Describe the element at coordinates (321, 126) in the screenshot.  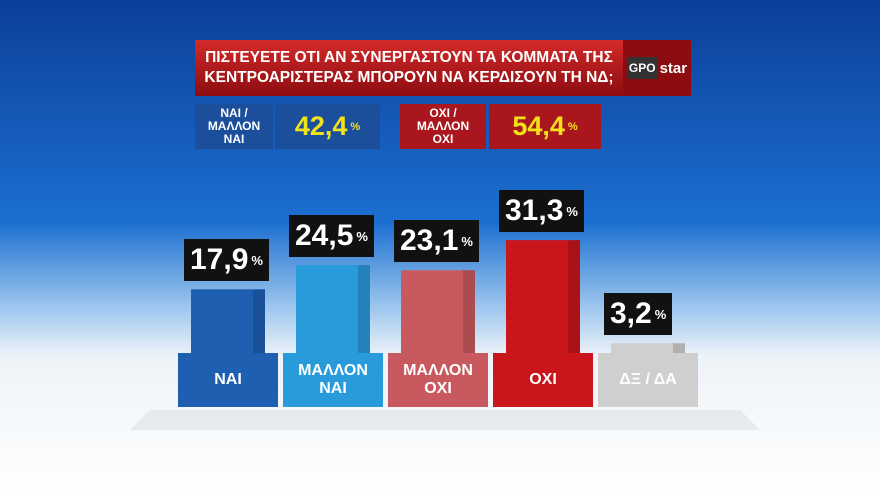
I see `summary-number: 42,4` at that location.